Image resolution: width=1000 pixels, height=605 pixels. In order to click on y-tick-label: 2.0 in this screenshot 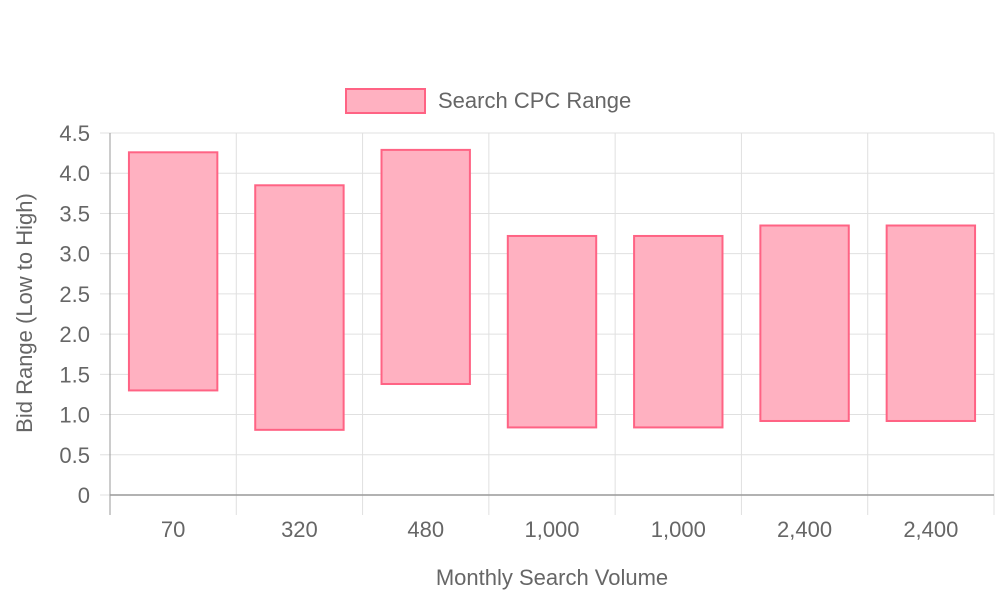, I will do `click(74, 334)`.